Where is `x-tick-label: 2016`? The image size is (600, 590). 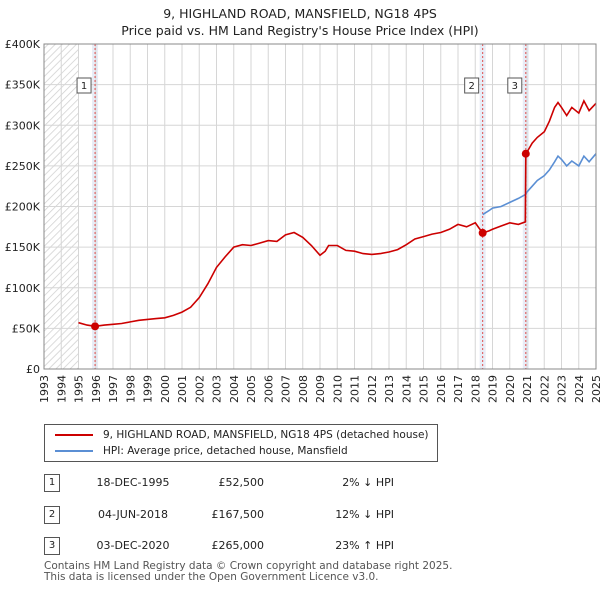
x-tick-label: 2016 is located at coordinates (441, 389).